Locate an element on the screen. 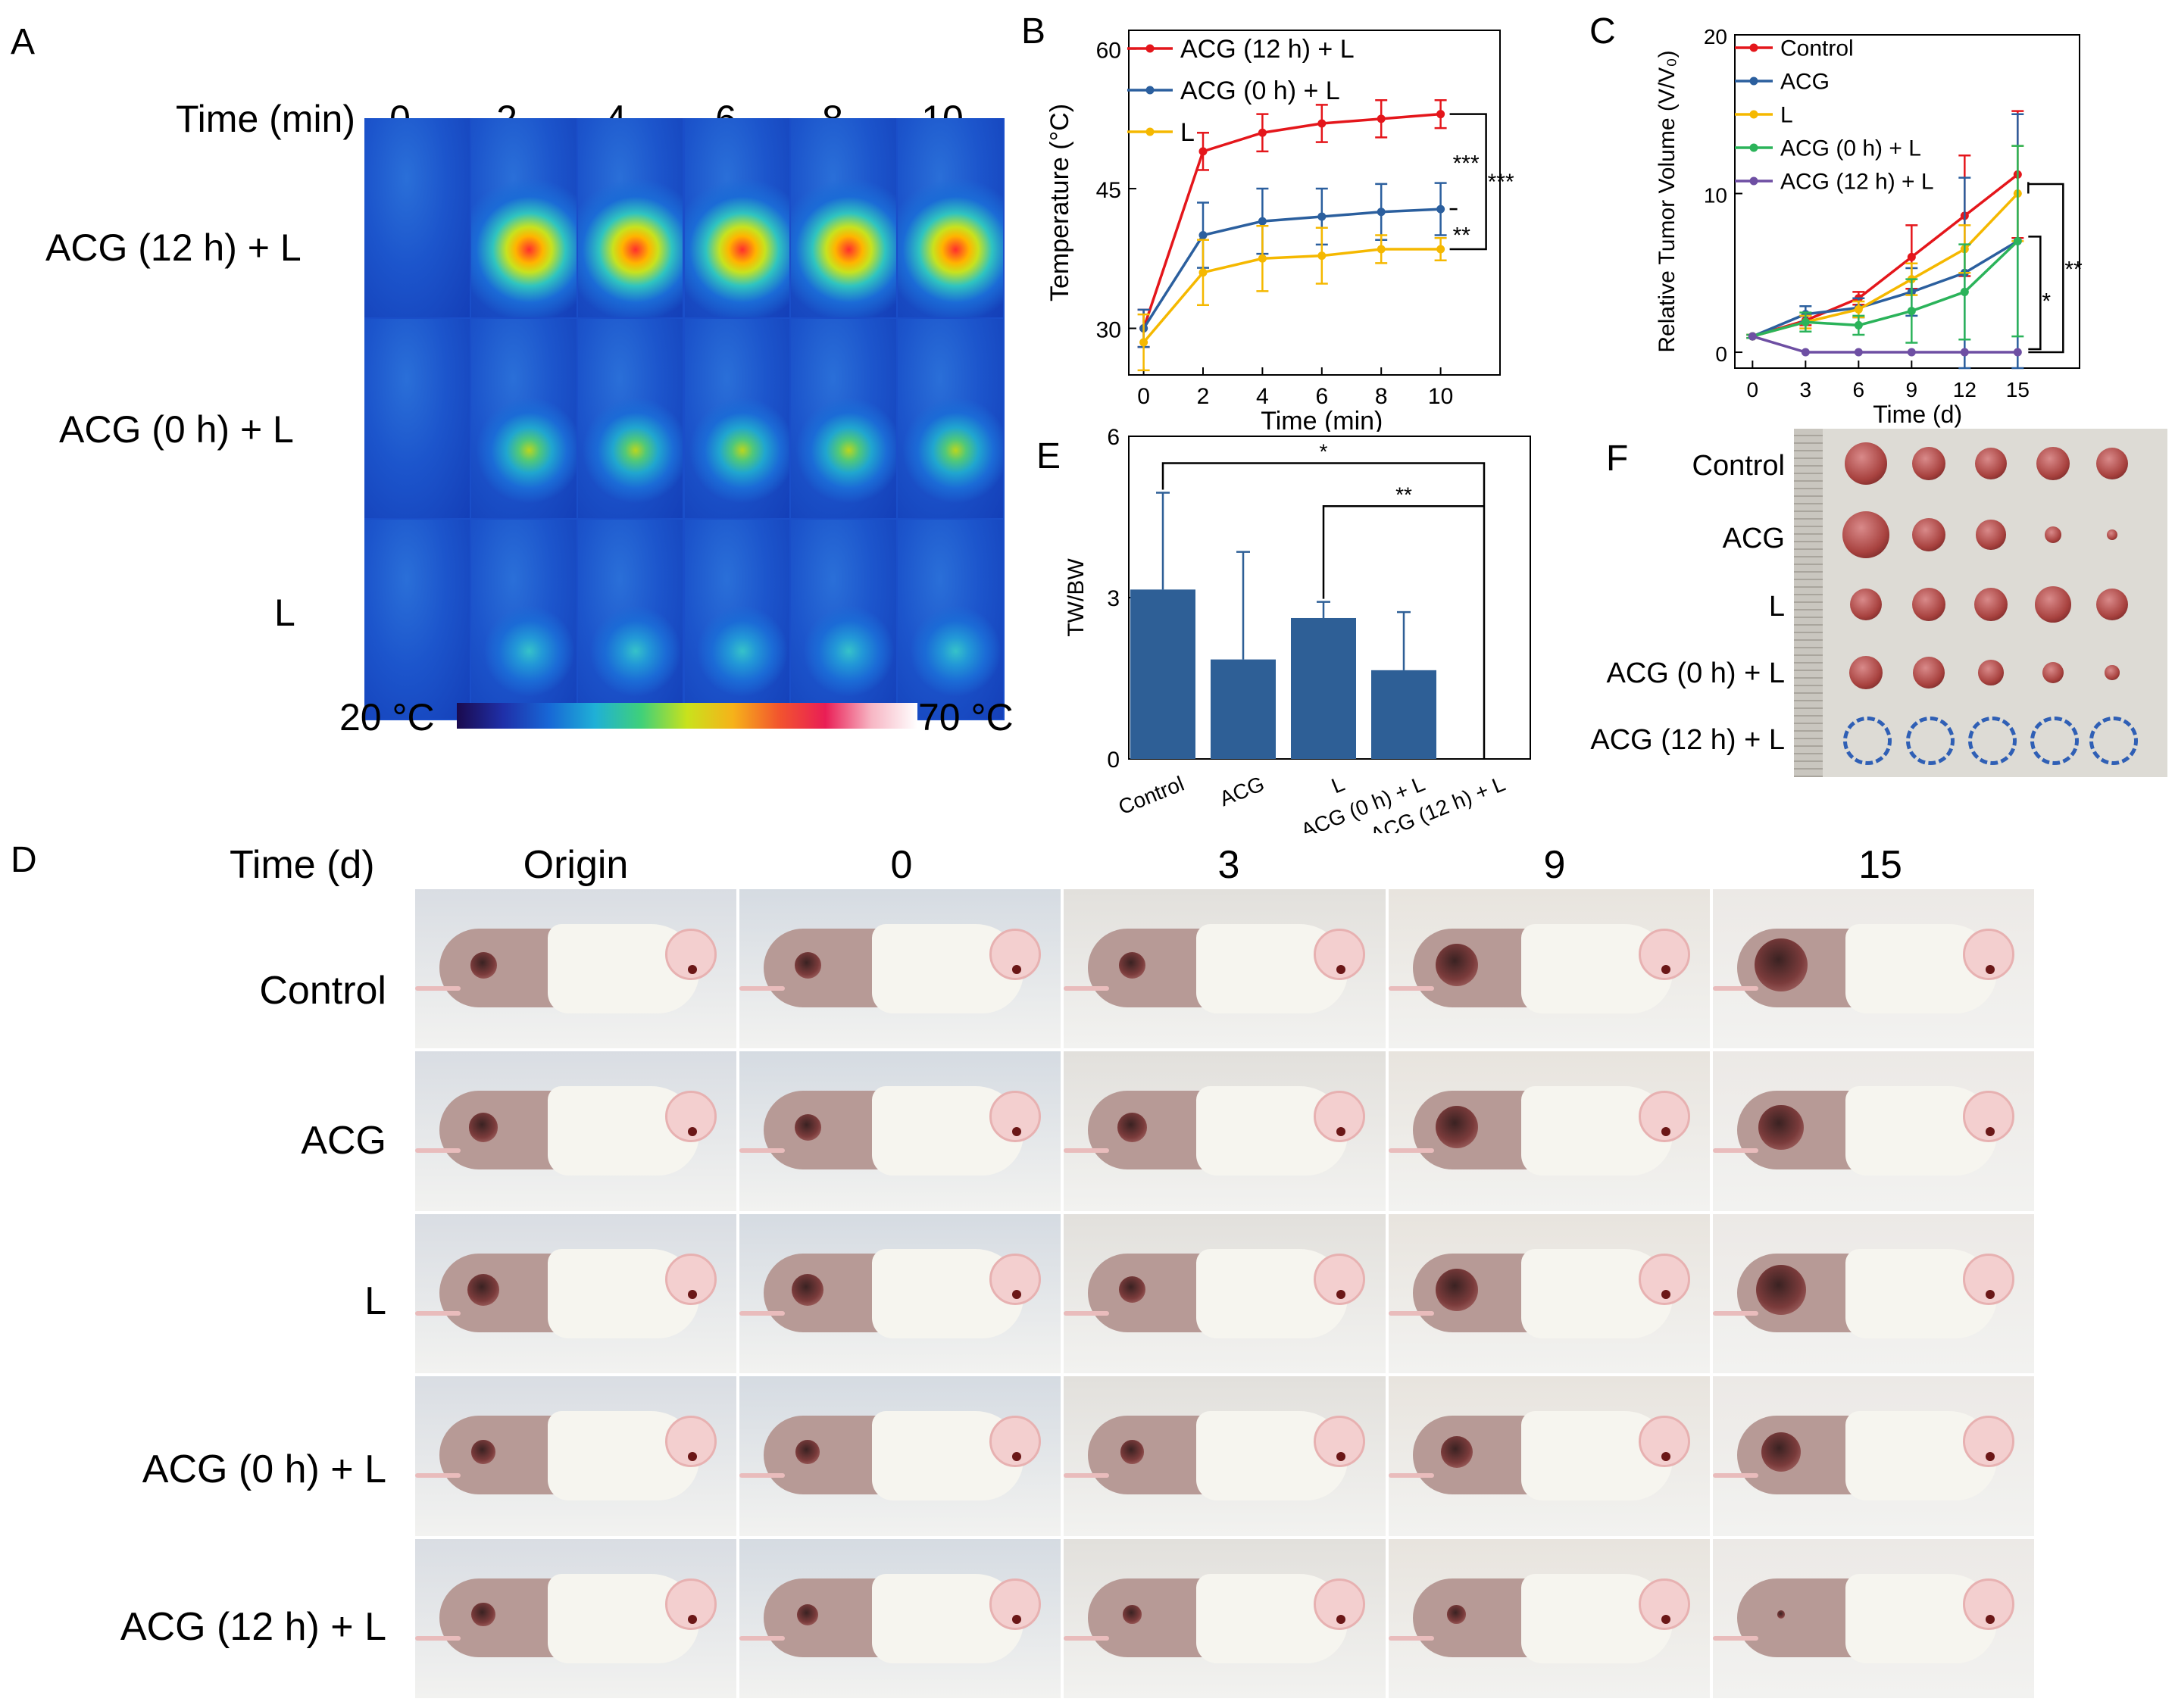  bar is located at coordinates (1243, 709).